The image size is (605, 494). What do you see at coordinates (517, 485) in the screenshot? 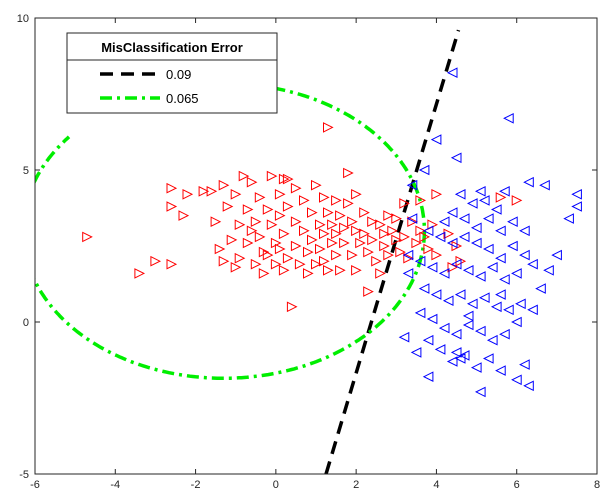
I see `x-tick-label: 6` at bounding box center [517, 485].